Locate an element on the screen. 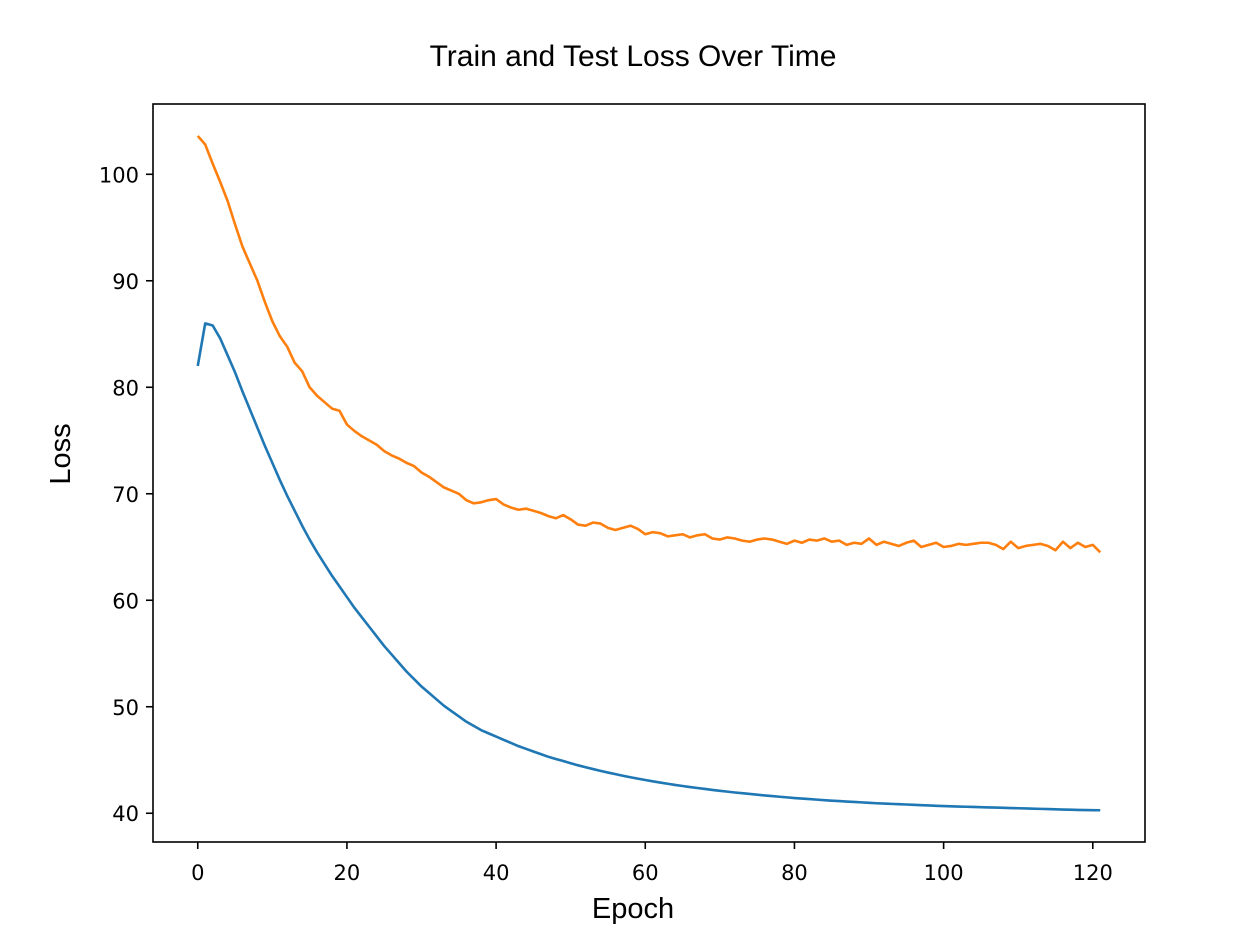 This screenshot has height=942, width=1252. chart-title: Train and Test Loss Over Time is located at coordinates (633, 56).